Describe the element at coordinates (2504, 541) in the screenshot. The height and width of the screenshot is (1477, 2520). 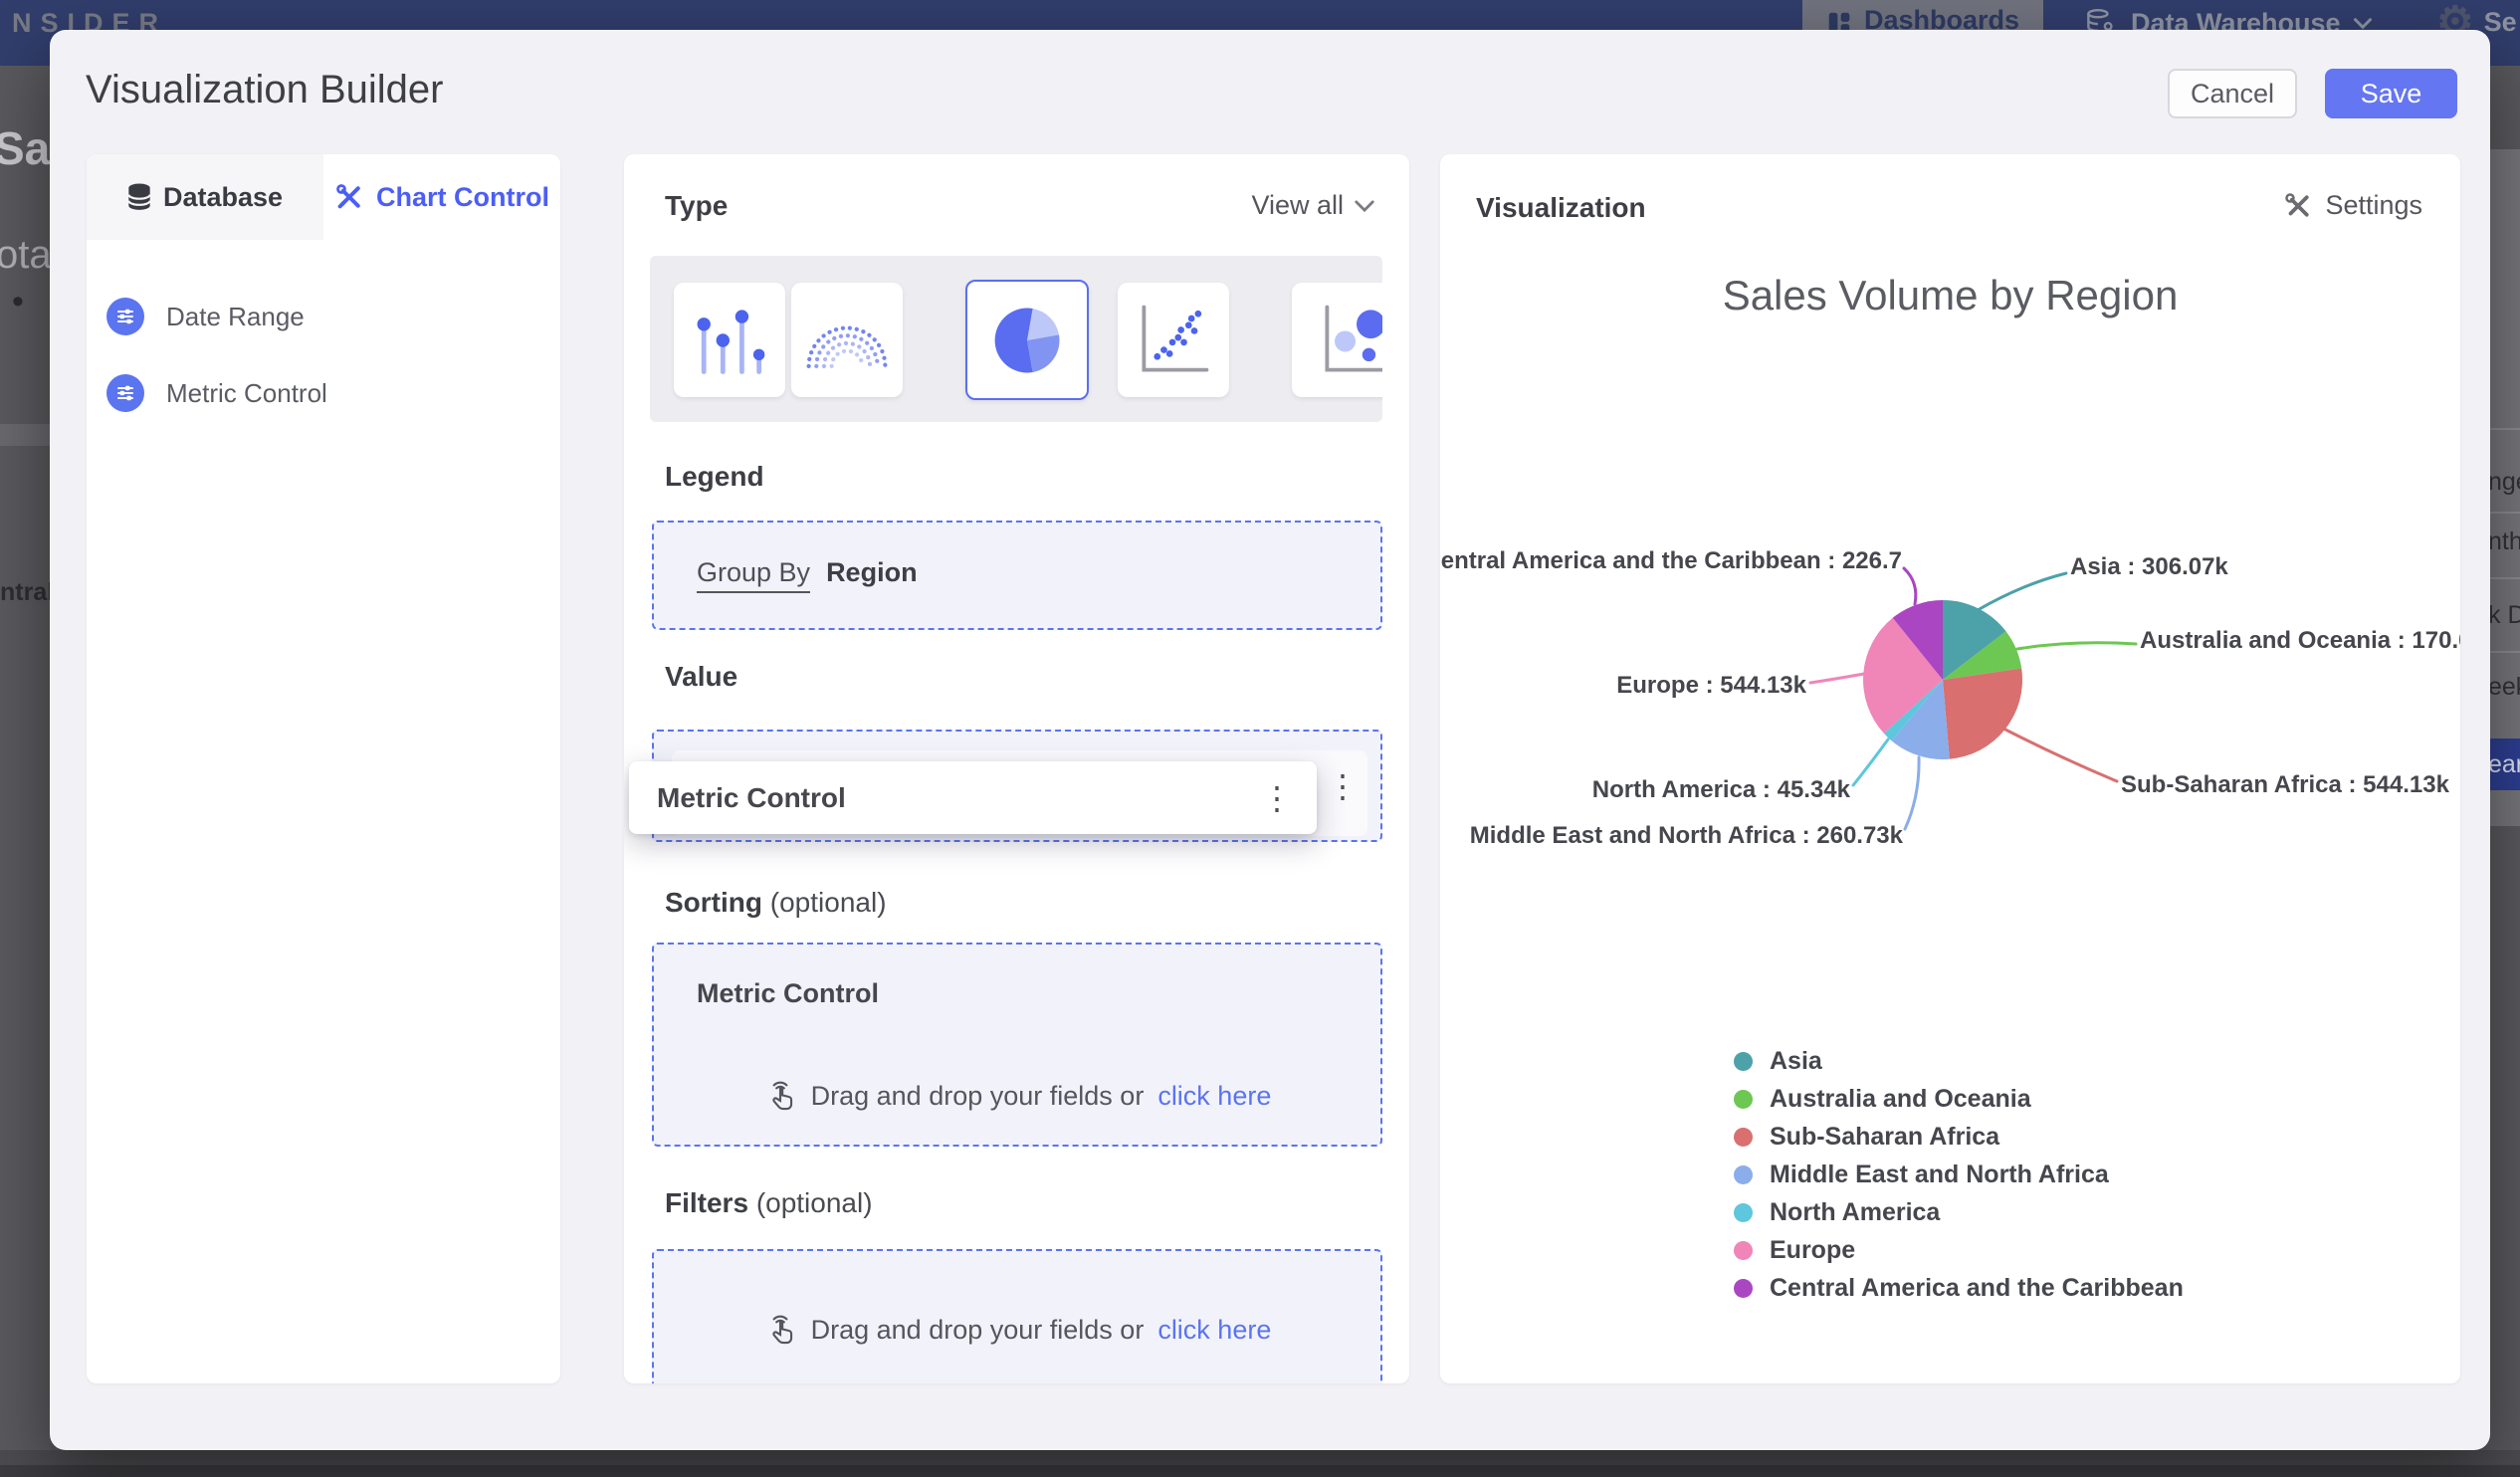
I see `background-menu-item: nth` at that location.